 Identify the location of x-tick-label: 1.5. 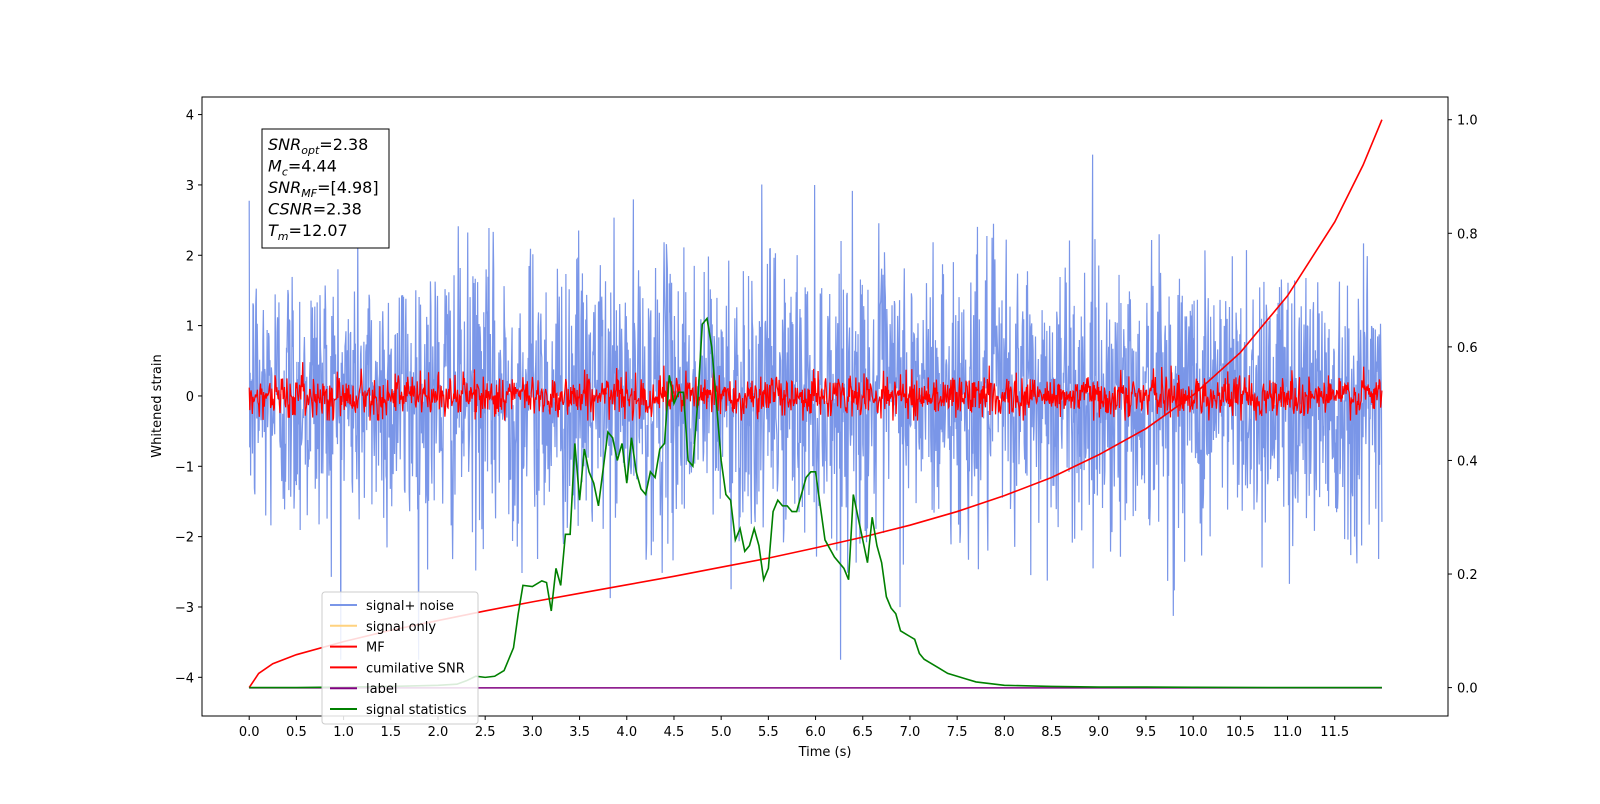
(390, 732).